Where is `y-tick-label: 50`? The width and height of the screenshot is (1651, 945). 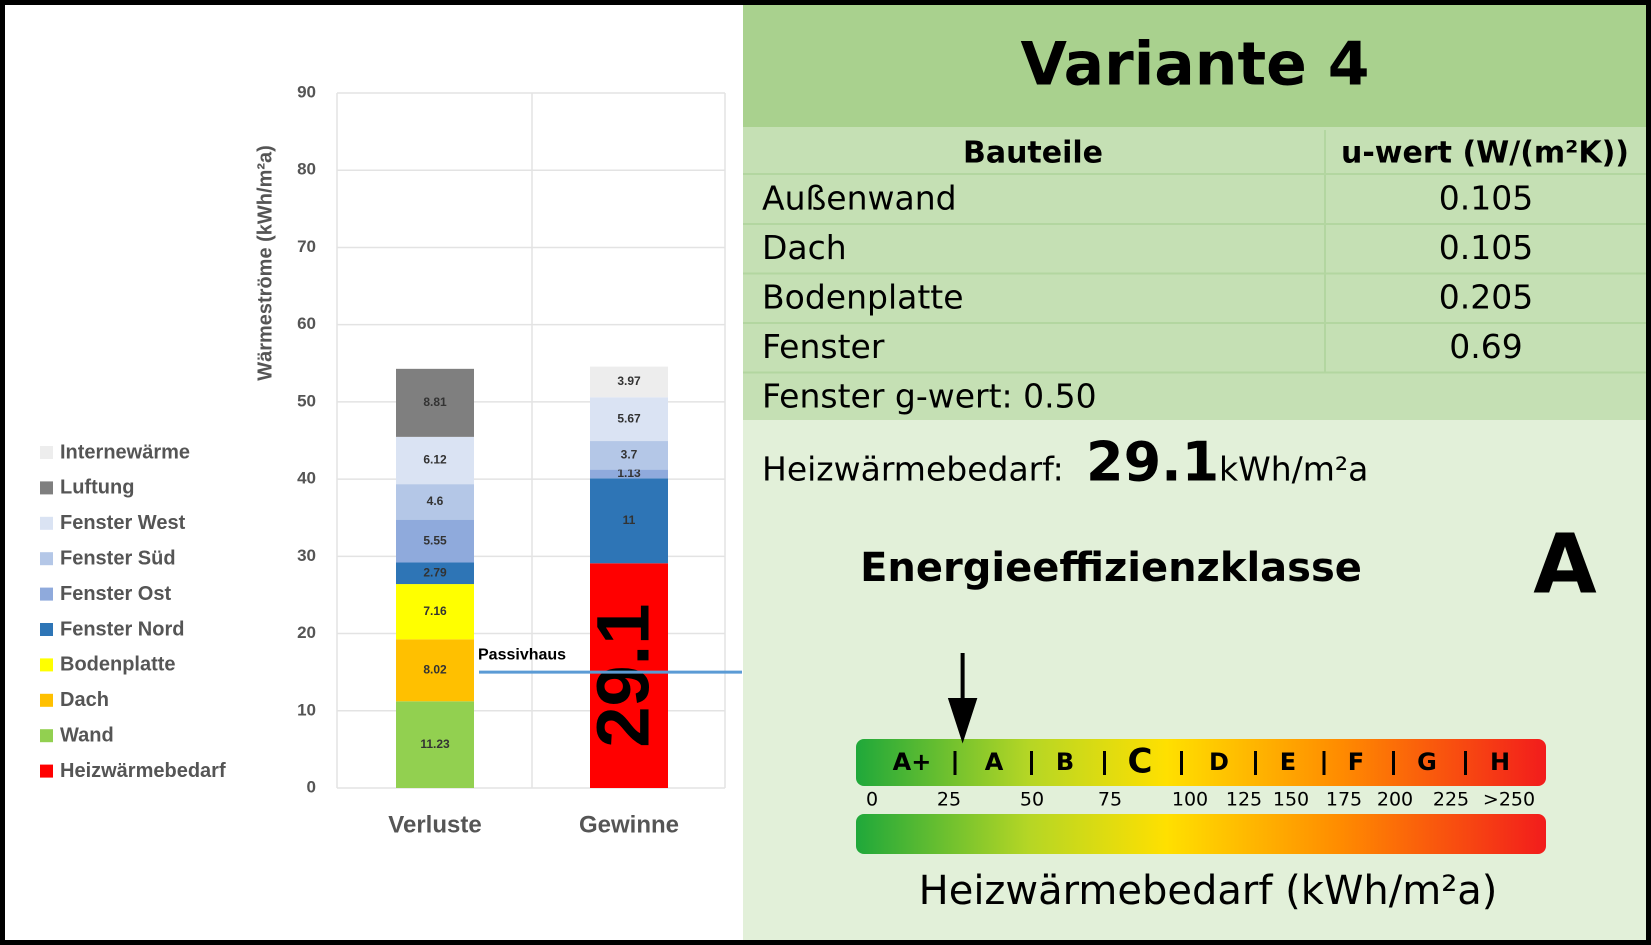
y-tick-label: 50 is located at coordinates (306, 400).